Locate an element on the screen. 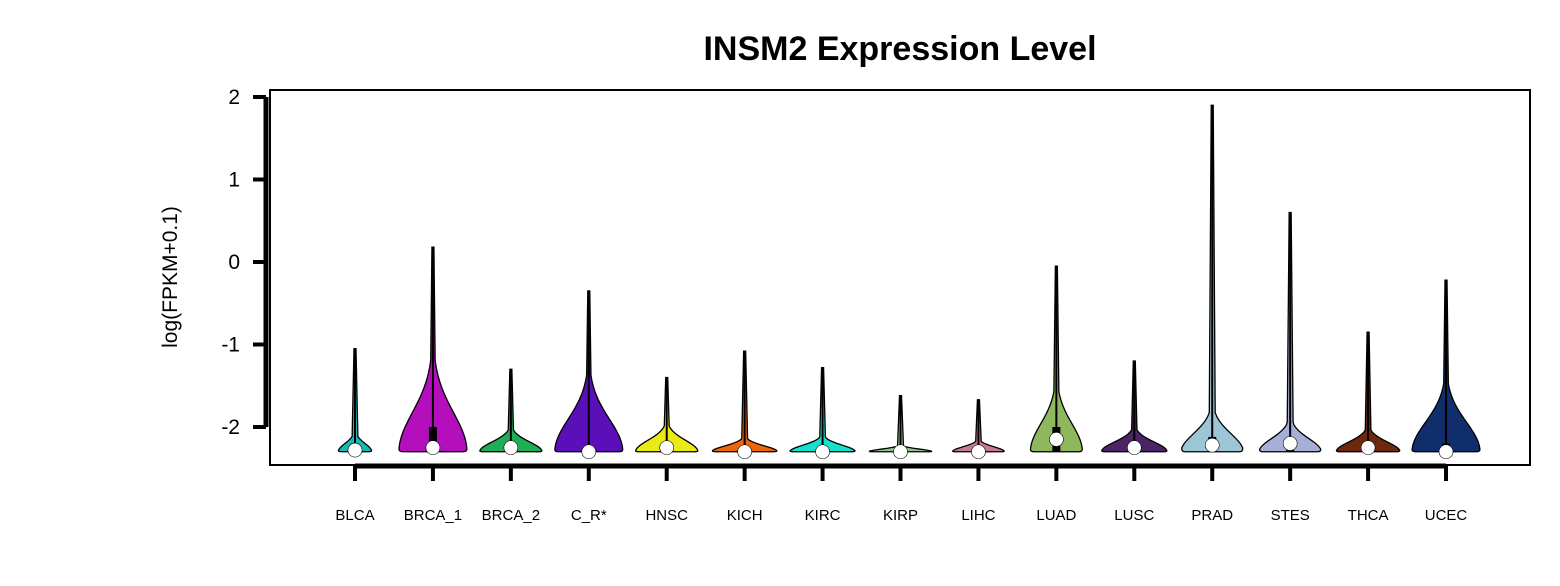  x-tick-label: LUAD is located at coordinates (1056, 515).